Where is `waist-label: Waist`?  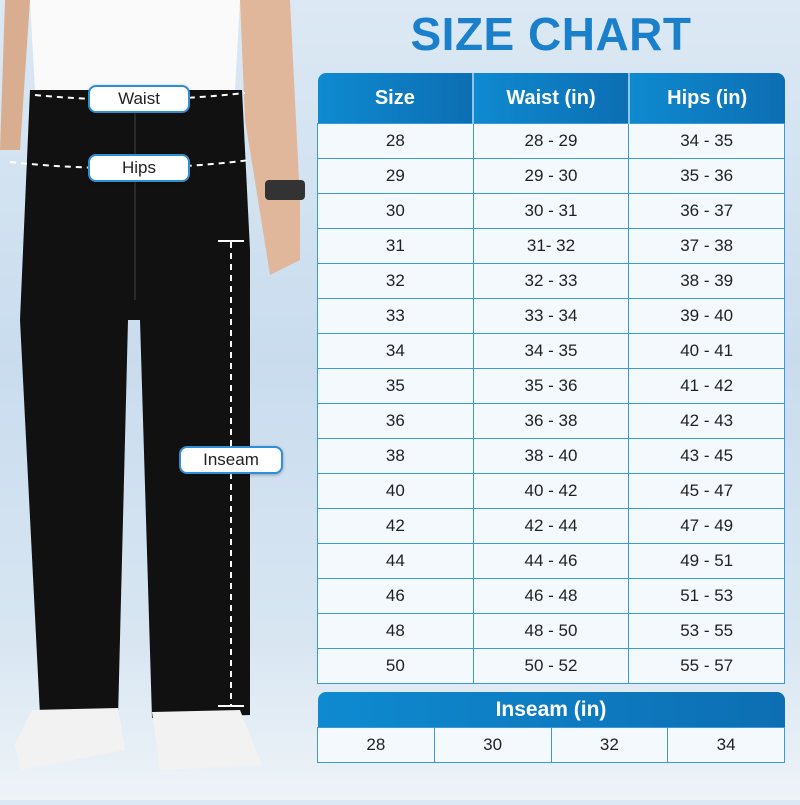 waist-label: Waist is located at coordinates (139, 99).